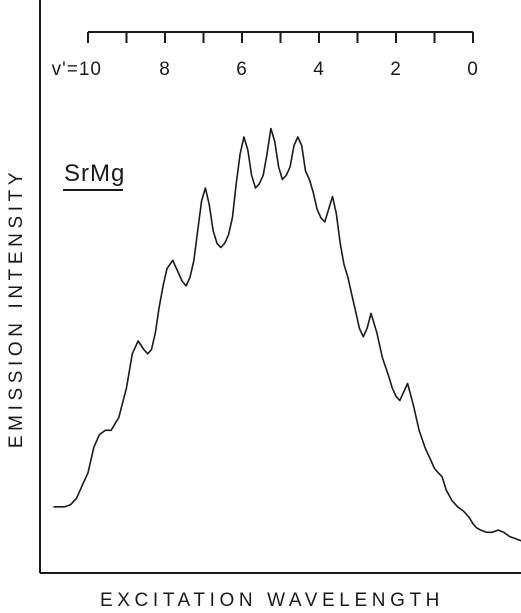  I want to click on scale-label: 0, so click(473, 69).